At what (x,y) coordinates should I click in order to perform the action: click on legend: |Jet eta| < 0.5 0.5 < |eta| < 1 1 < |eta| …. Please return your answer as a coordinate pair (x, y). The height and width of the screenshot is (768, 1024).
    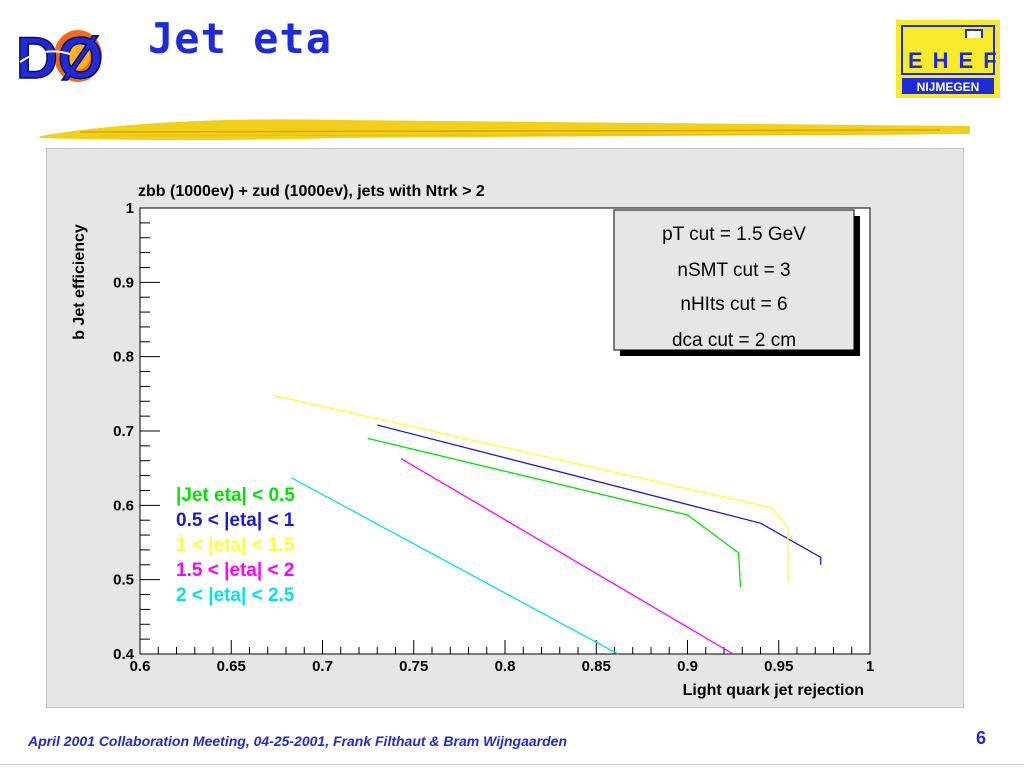
    Looking at the image, I should click on (235, 545).